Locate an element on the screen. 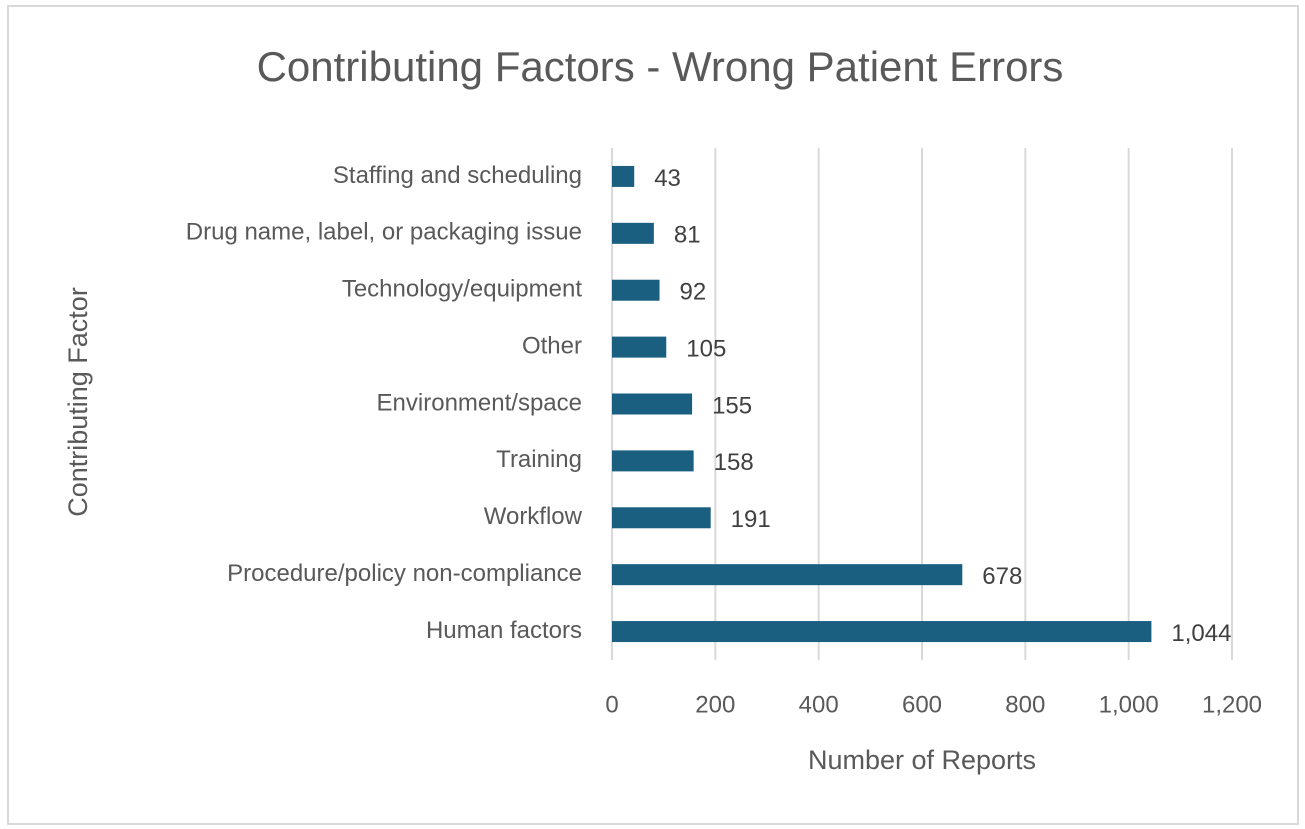 This screenshot has width=1305, height=829. data-label: 155 is located at coordinates (732, 405).